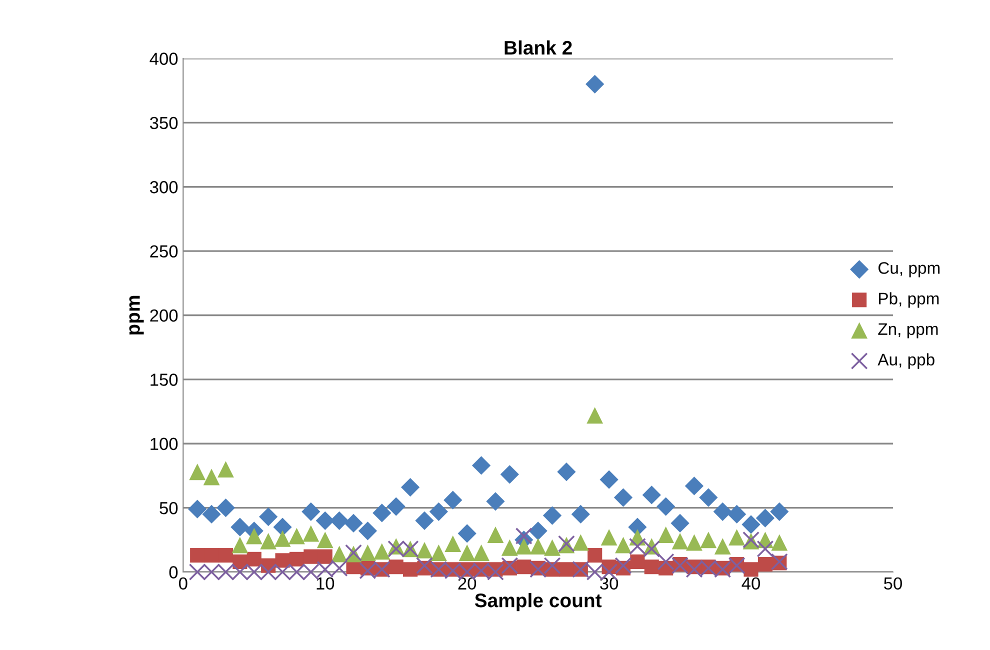 The width and height of the screenshot is (990, 650). I want to click on x-tick-label: 50, so click(893, 583).